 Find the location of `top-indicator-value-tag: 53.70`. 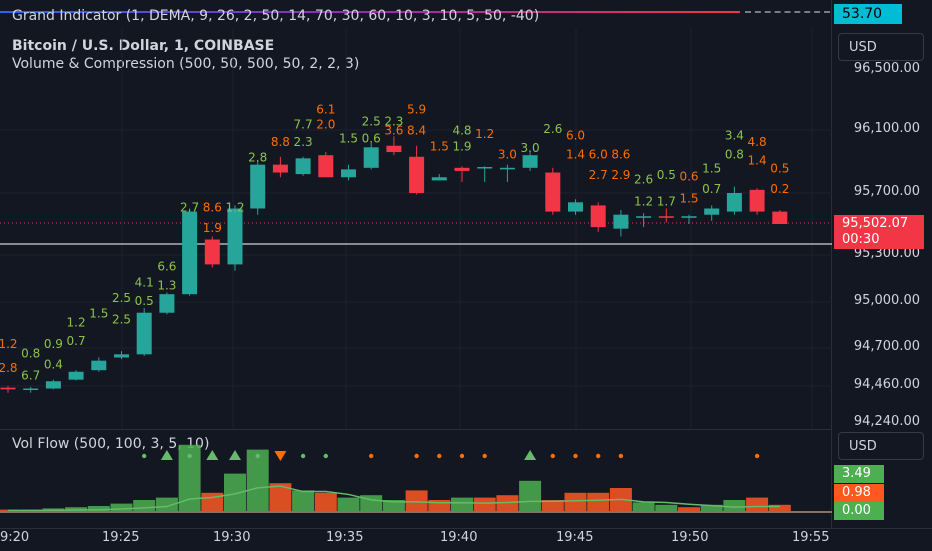

top-indicator-value-tag: 53.70 is located at coordinates (868, 14).